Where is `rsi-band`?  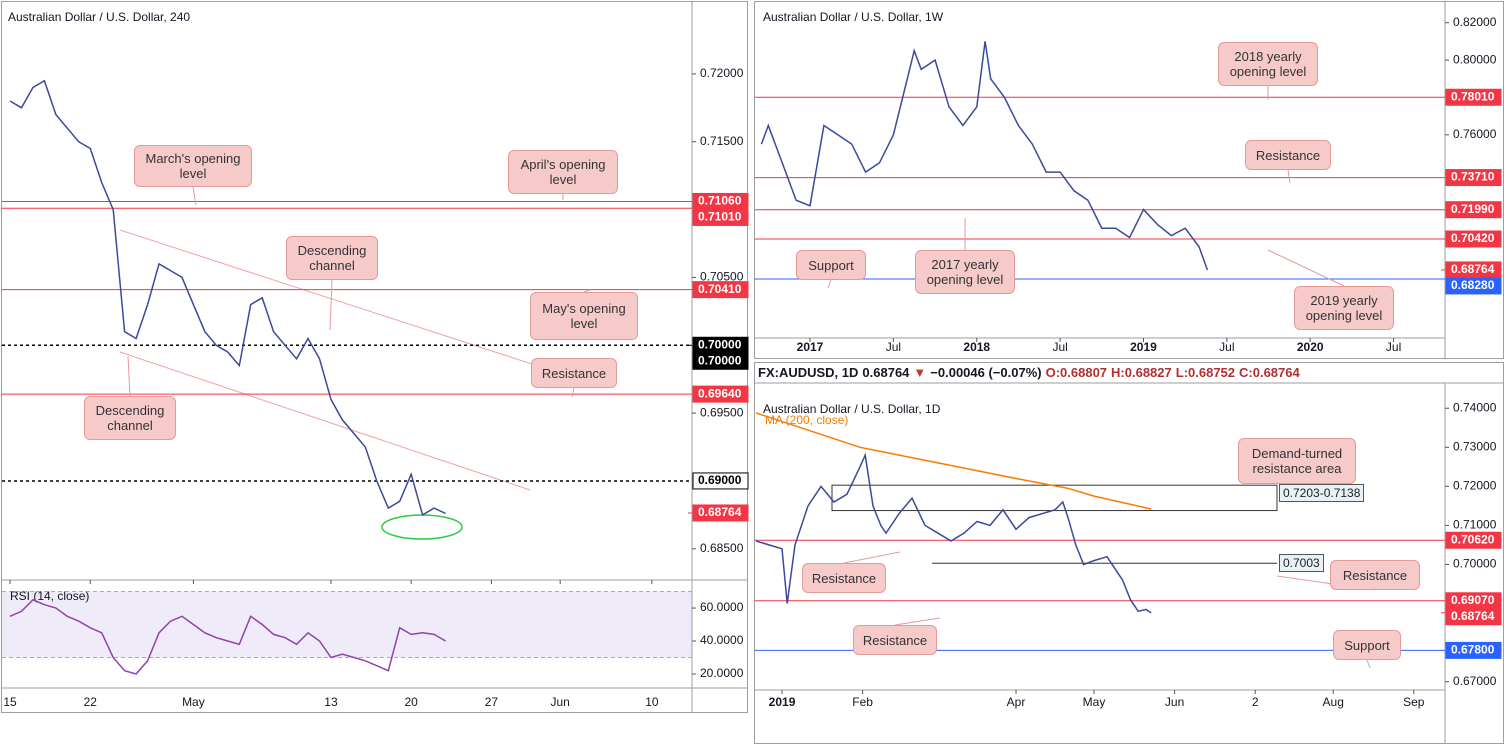
rsi-band is located at coordinates (347, 624).